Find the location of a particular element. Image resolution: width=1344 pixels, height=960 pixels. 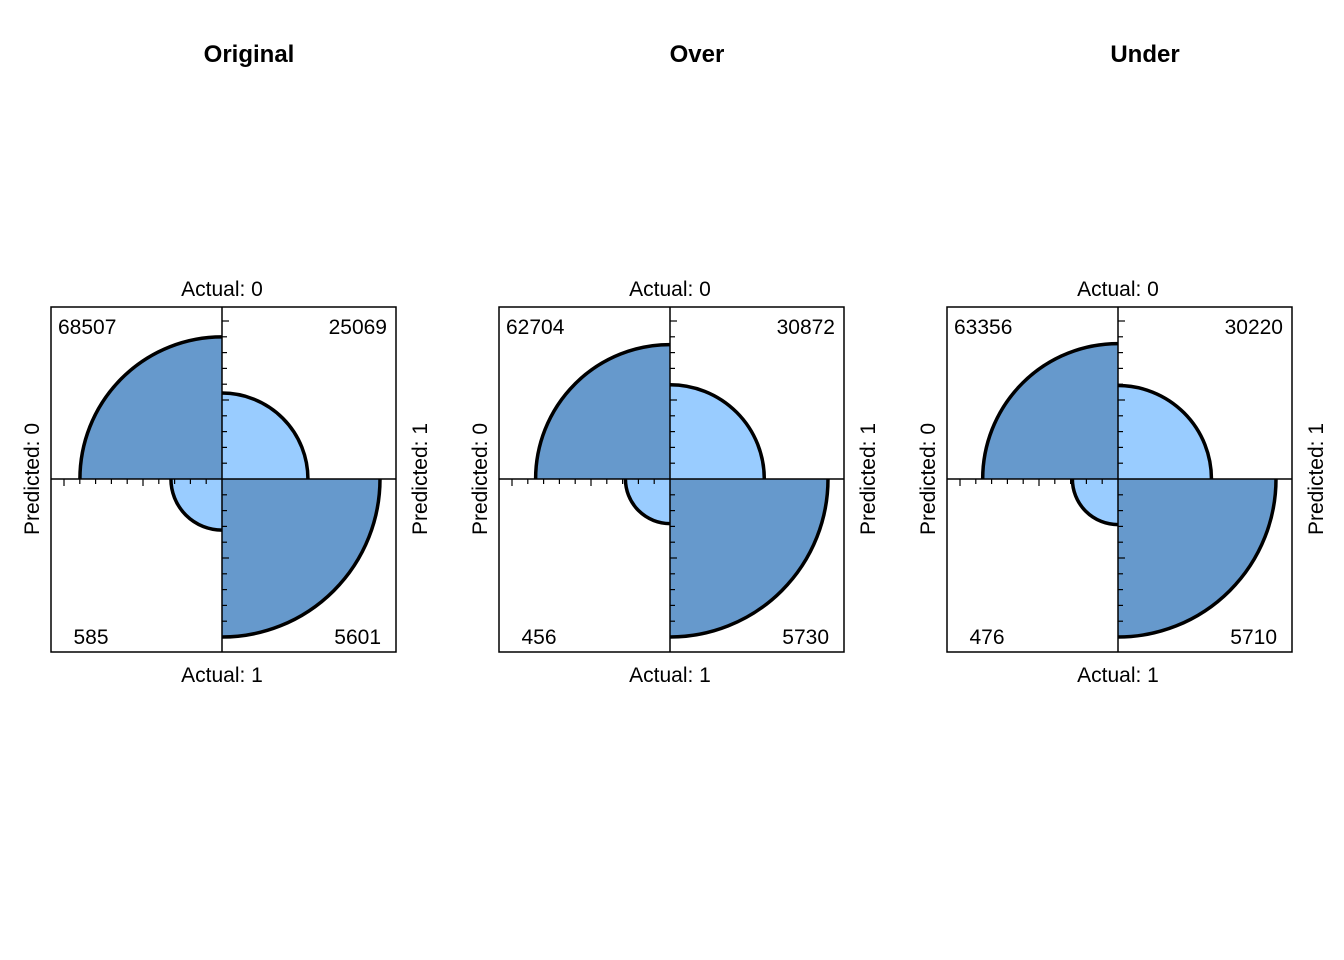

panel-title: Over is located at coordinates (697, 54).